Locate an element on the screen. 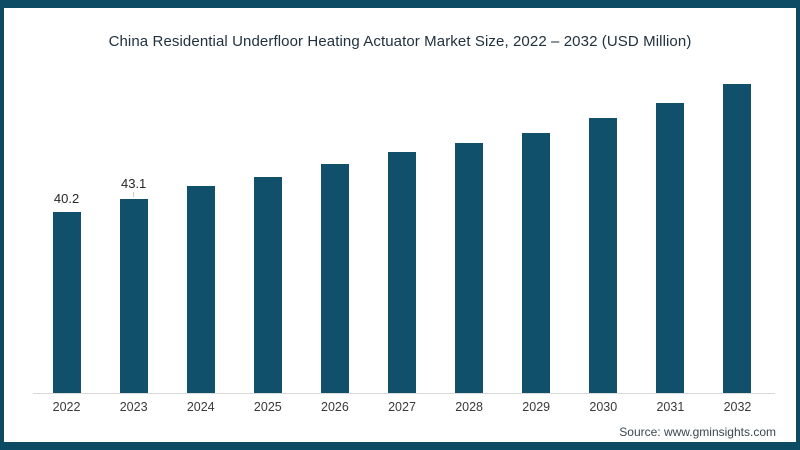 This screenshot has height=450, width=800. bar-slot-2024 is located at coordinates (200, 238).